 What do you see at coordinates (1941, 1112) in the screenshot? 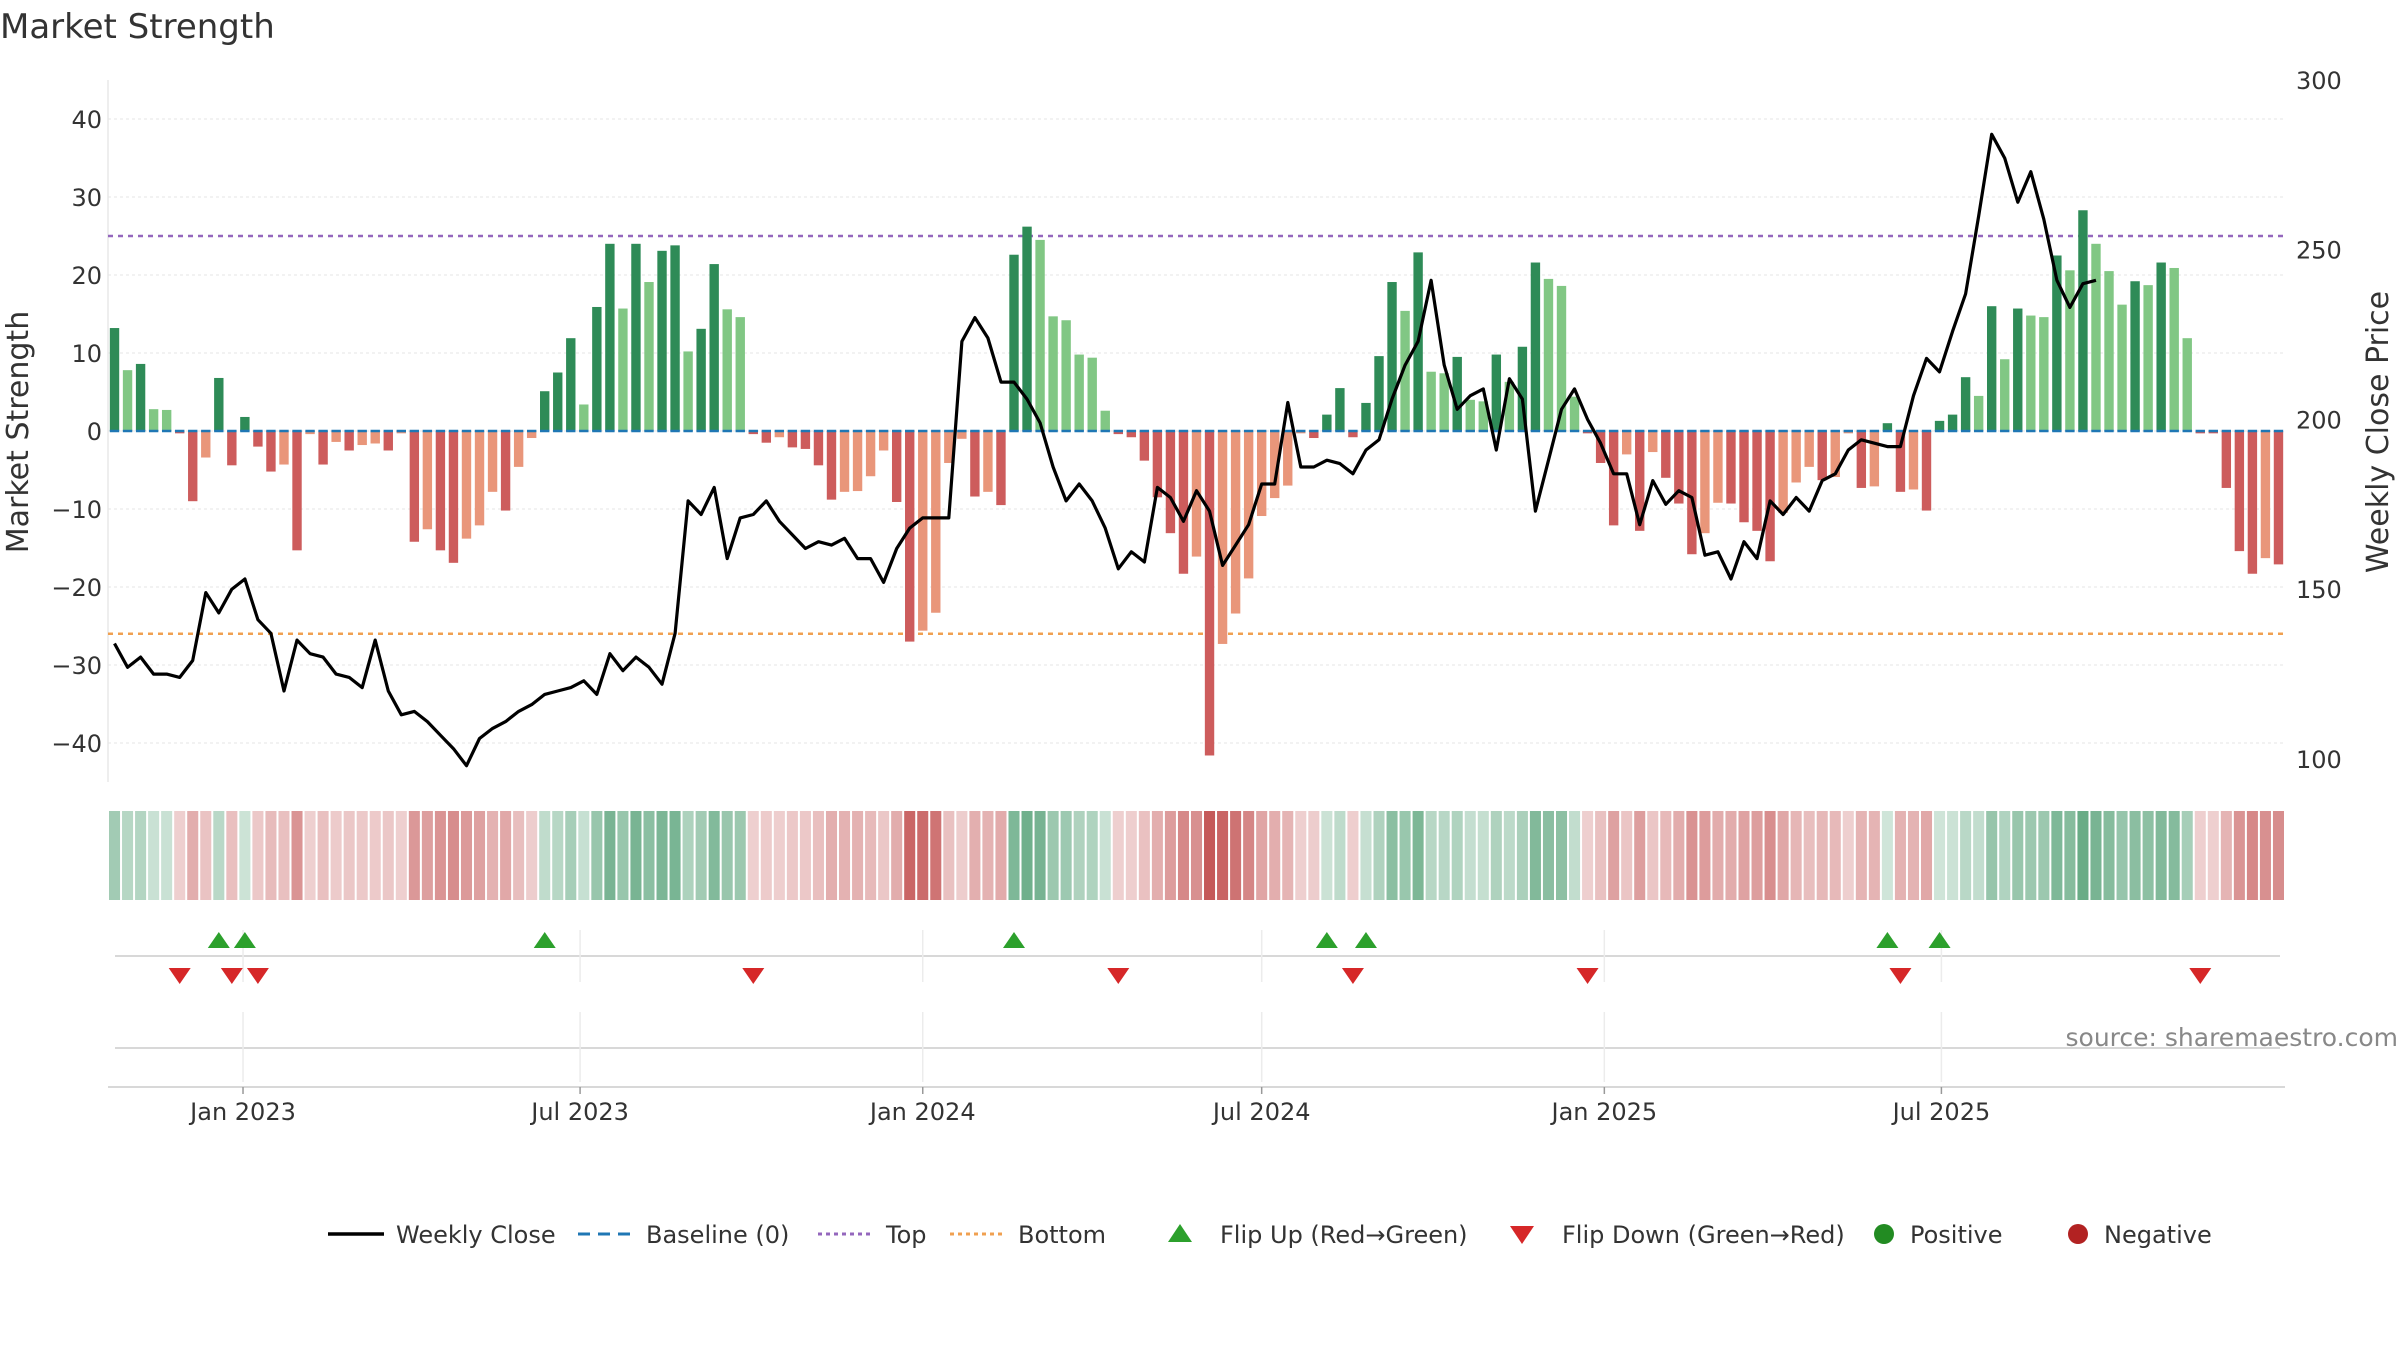
I see `date-tick-label: Jul 2025` at bounding box center [1941, 1112].